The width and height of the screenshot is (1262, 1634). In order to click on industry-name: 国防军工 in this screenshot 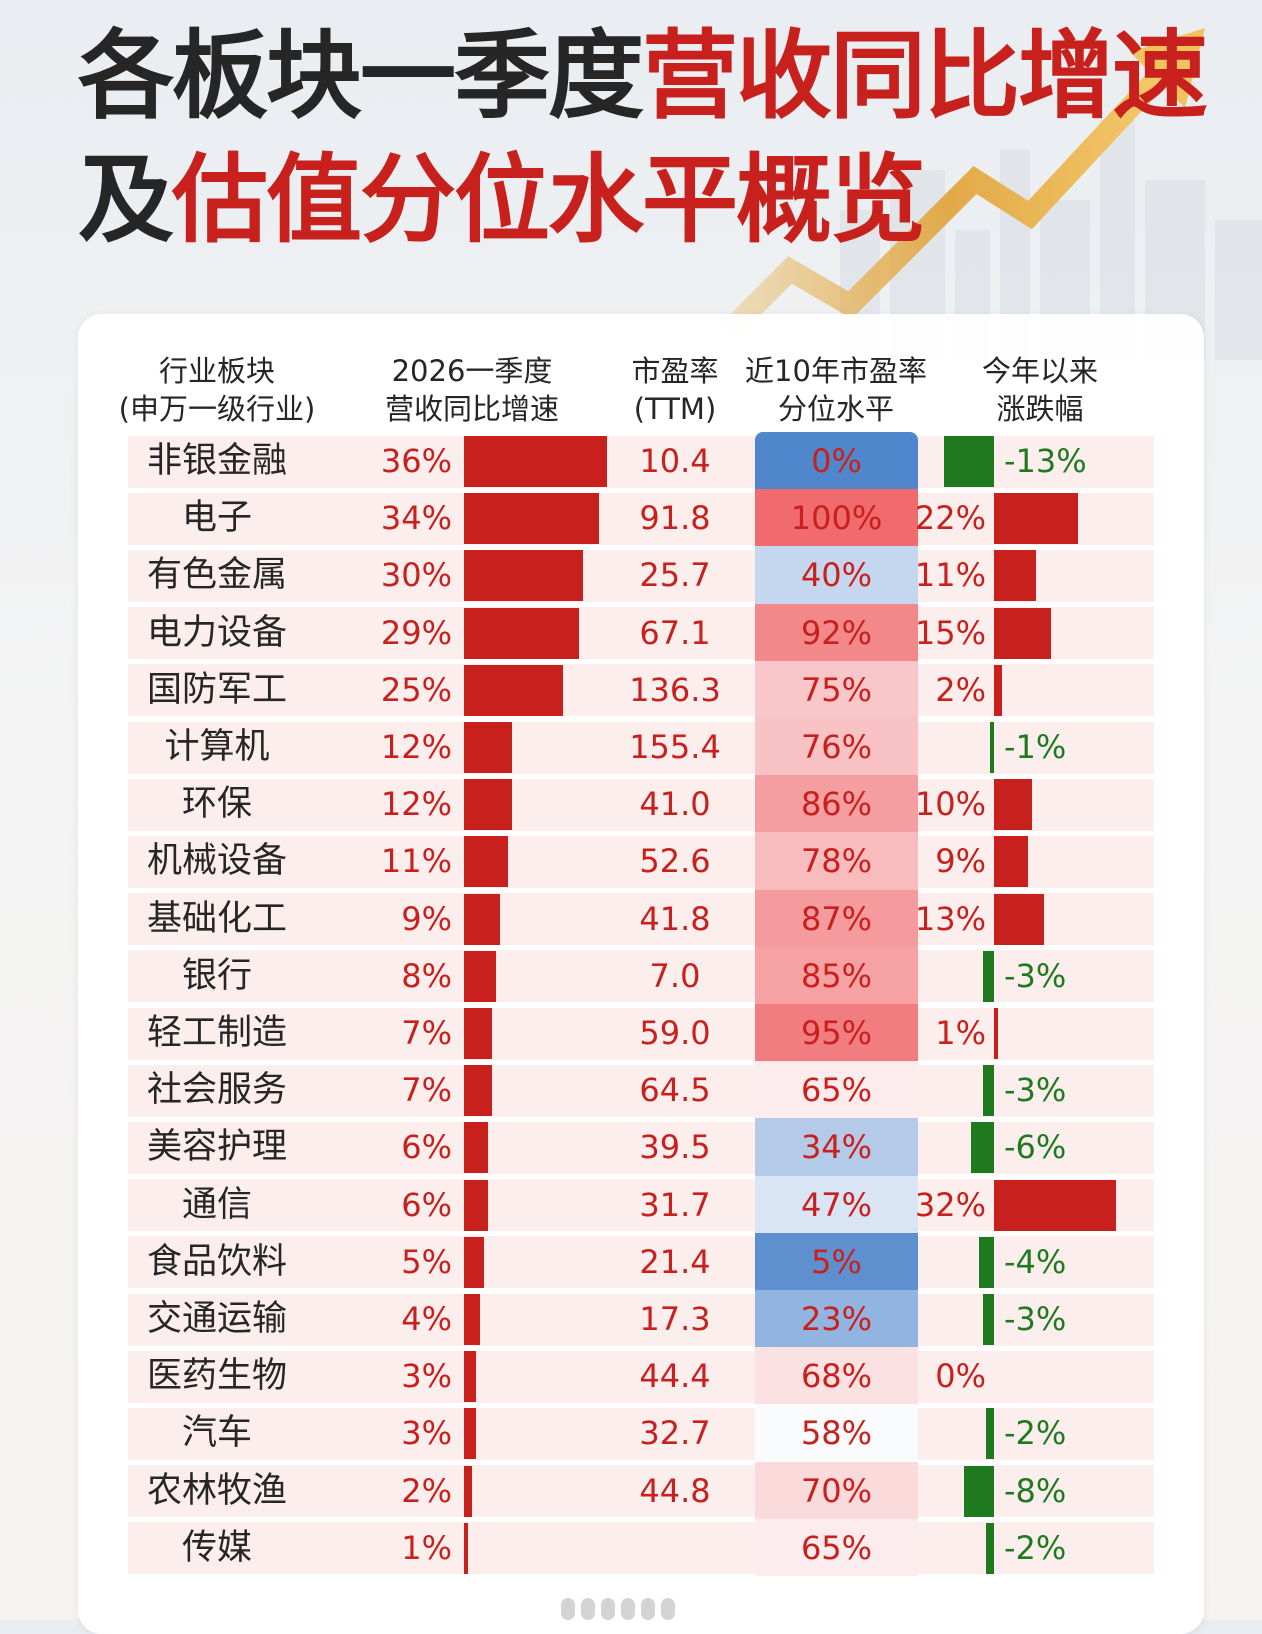, I will do `click(216, 689)`.